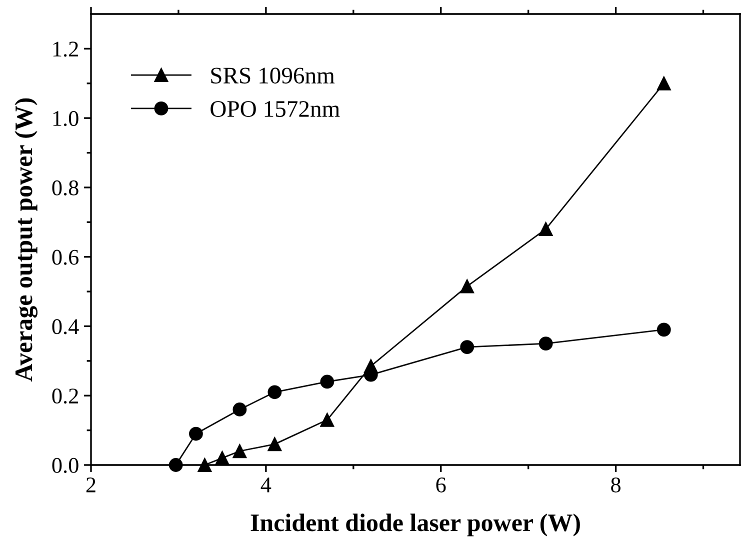 The height and width of the screenshot is (545, 745). Describe the element at coordinates (65, 396) in the screenshot. I see `y-tick-label: 0.2` at that location.